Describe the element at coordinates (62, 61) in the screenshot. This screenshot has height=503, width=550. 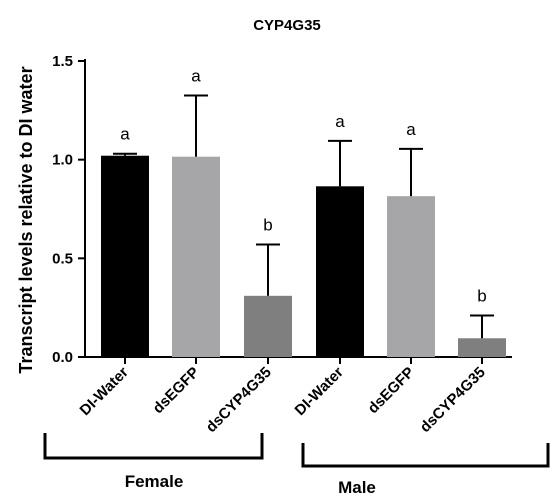
I see `y-tick-label: 1.5` at that location.